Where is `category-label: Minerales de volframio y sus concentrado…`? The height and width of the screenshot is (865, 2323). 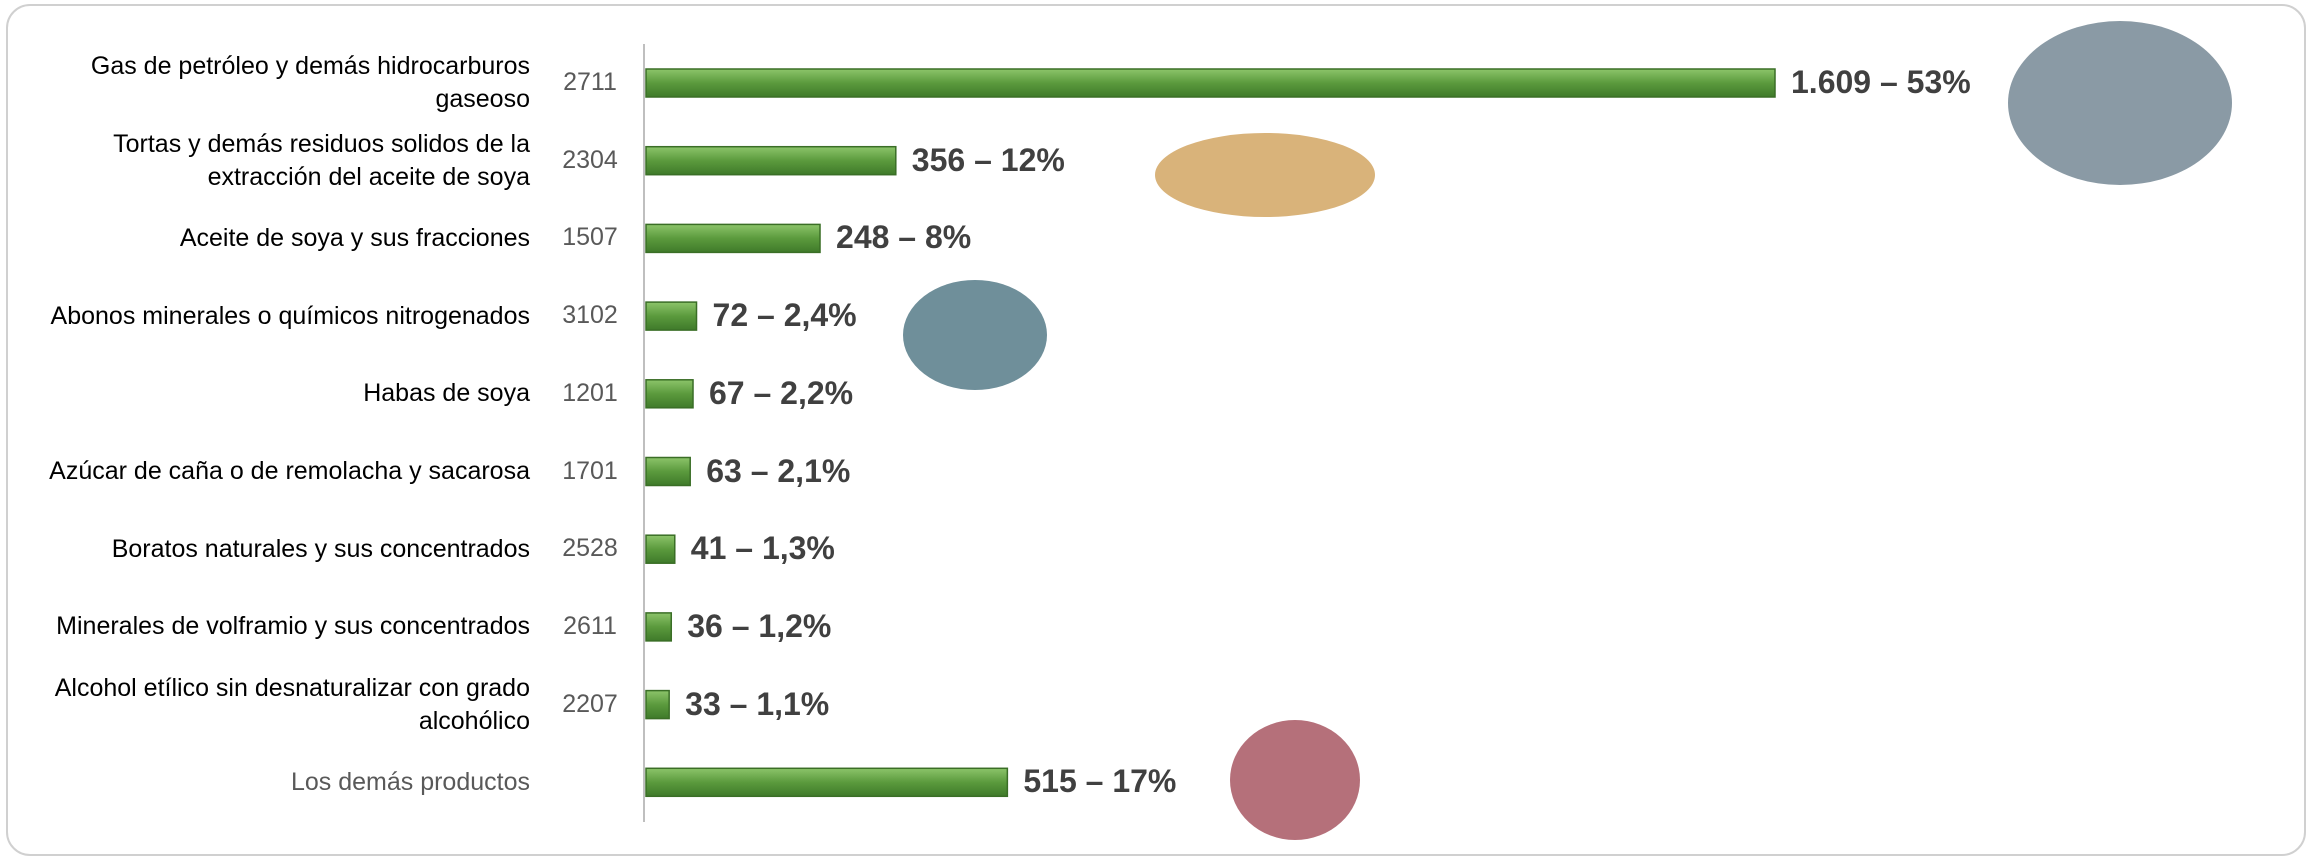 category-label: Minerales de volframio y sus concentrado… is located at coordinates (293, 626).